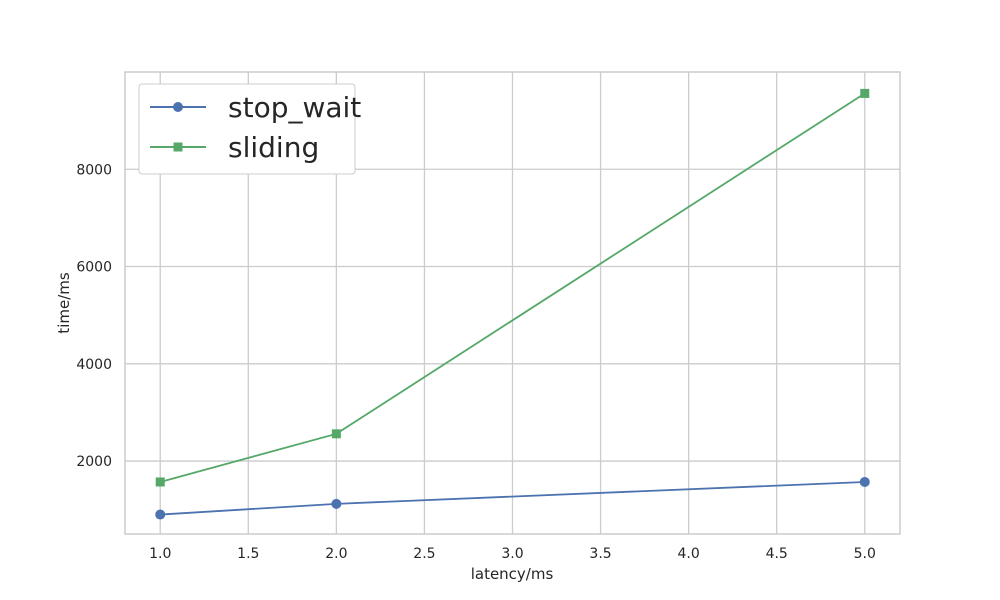  What do you see at coordinates (294, 107) in the screenshot?
I see `legend-label-stop-wait: stop_wait` at bounding box center [294, 107].